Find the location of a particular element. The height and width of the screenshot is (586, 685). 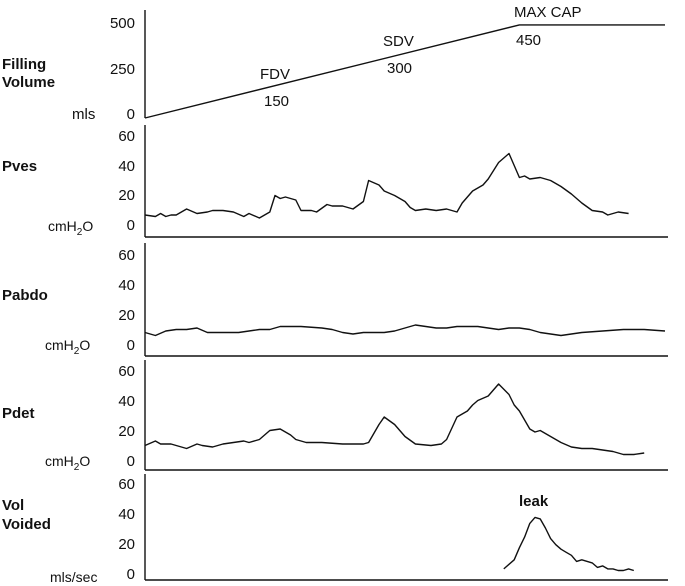

pves-tick-3: 0 is located at coordinates (131, 225).